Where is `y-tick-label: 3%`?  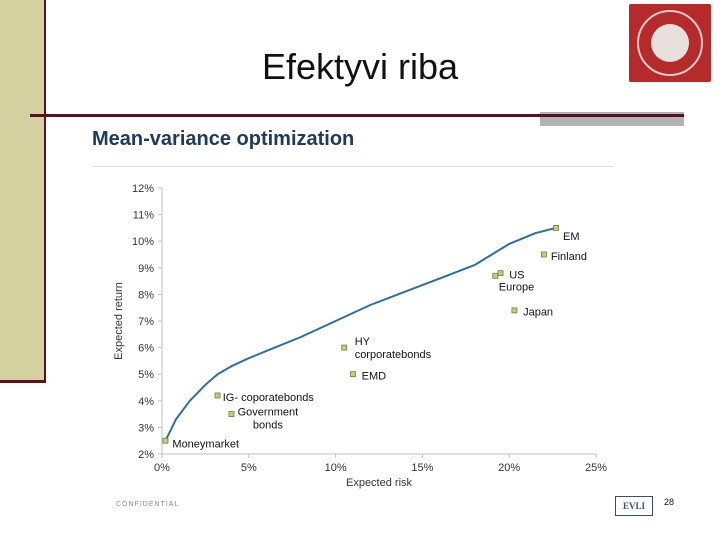 y-tick-label: 3% is located at coordinates (146, 428).